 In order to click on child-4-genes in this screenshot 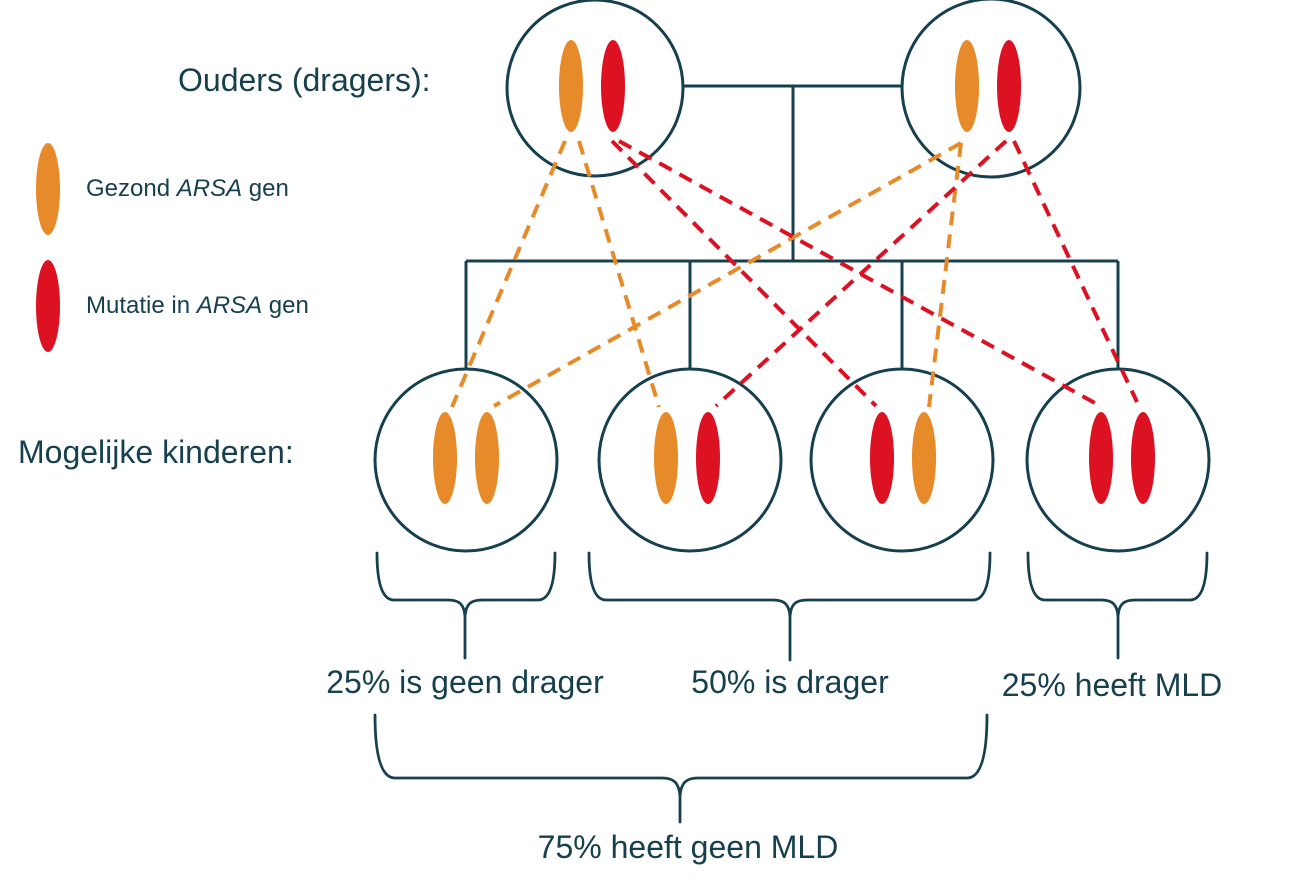, I will do `click(1122, 458)`.